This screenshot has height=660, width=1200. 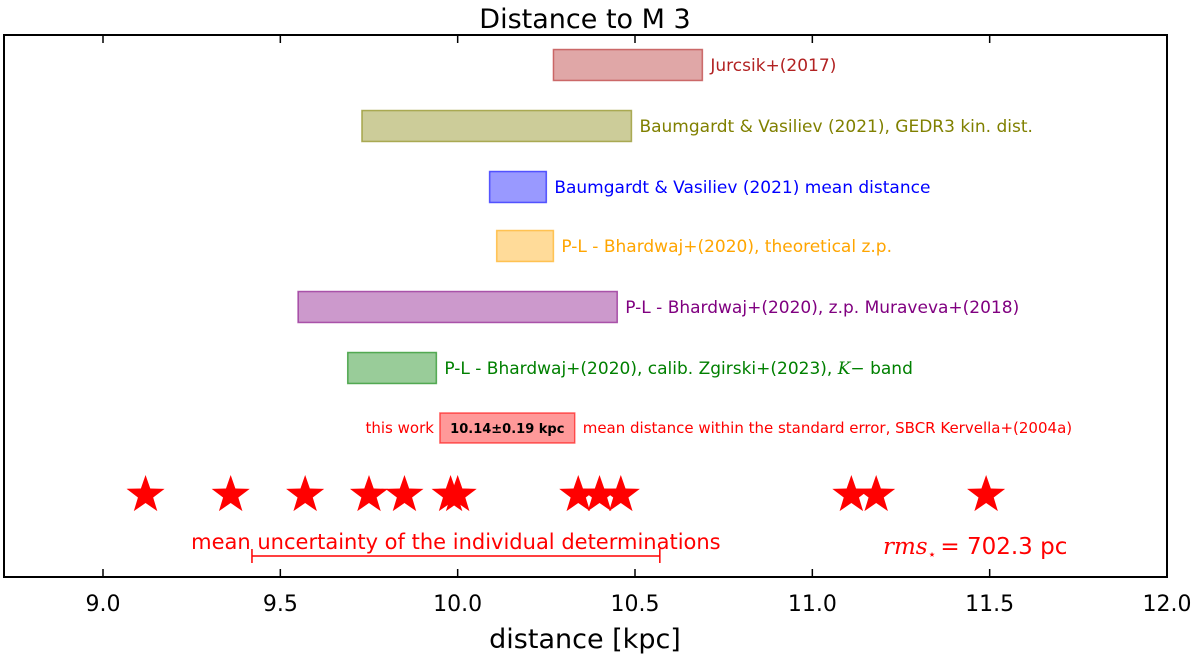 I want to click on range-label-math: K−, so click(x=851, y=369).